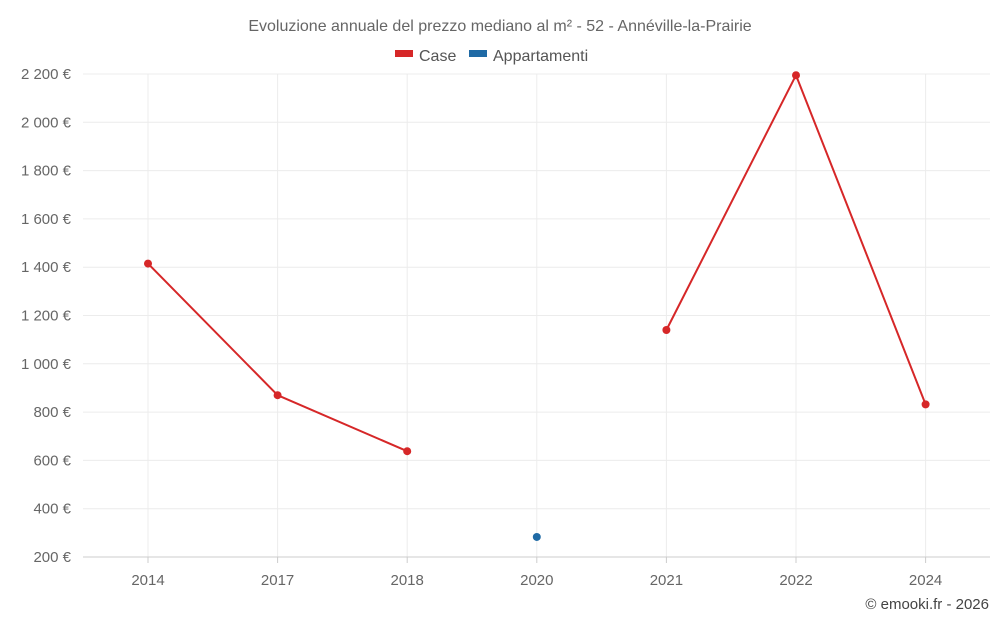 Image resolution: width=1000 pixels, height=625 pixels. I want to click on y-tick-label: 400 €, so click(52, 509).